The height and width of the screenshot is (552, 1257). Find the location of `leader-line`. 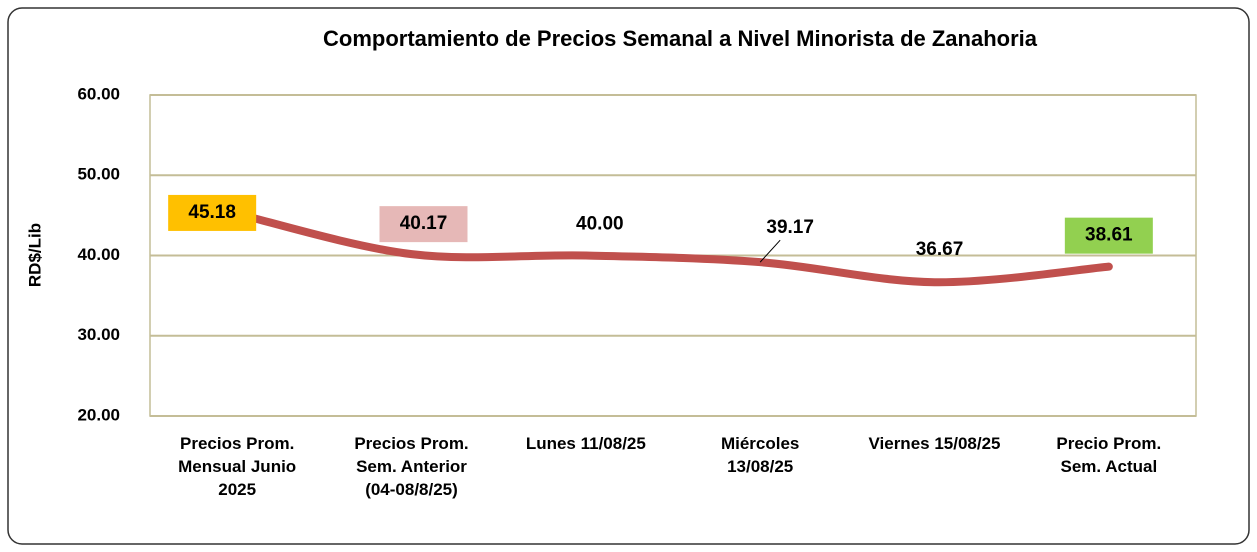

leader-line is located at coordinates (770, 251).